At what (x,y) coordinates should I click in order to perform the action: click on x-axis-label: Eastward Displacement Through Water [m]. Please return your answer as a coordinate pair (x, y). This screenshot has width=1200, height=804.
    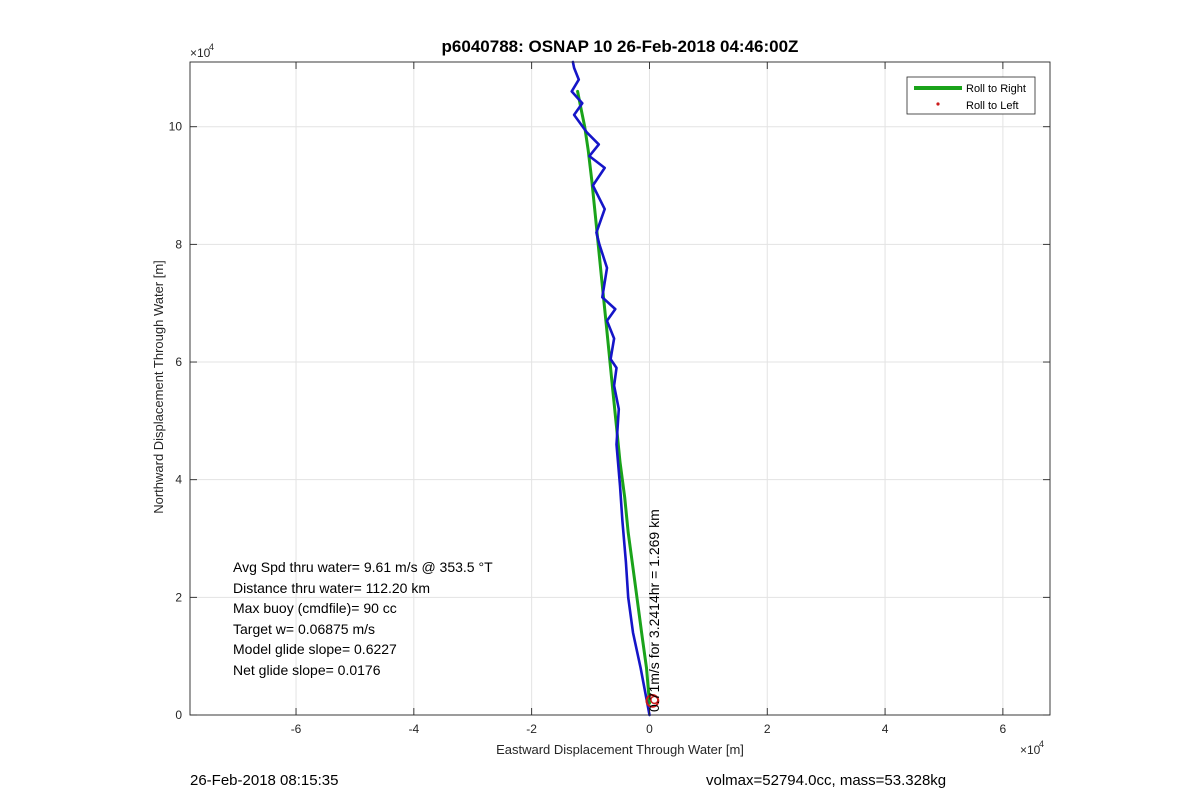
    Looking at the image, I should click on (620, 749).